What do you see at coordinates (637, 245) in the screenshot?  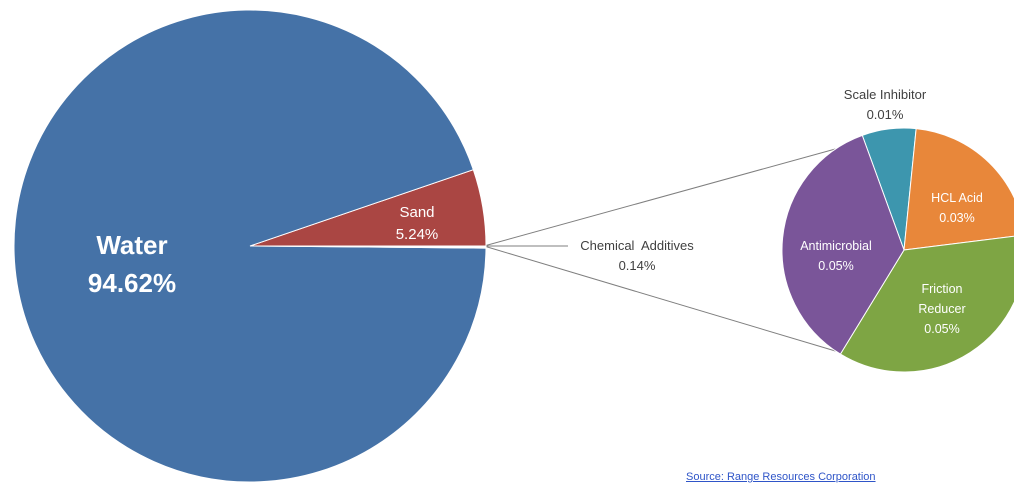 I see `label-chemical-additives-name: Chemical Additives` at bounding box center [637, 245].